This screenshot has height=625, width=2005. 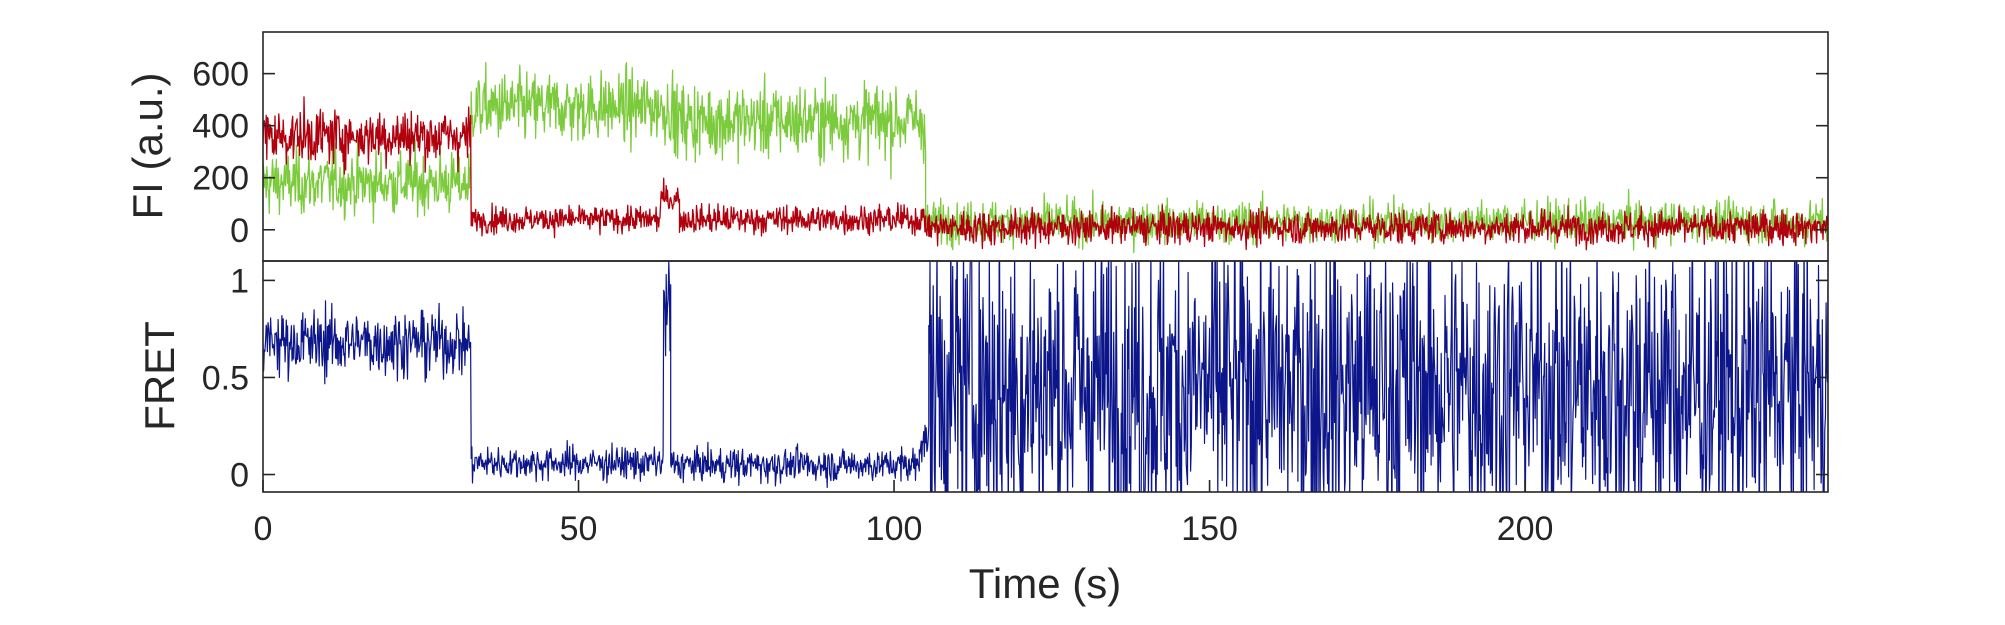 I want to click on y-tick-label: 1, so click(x=239, y=281).